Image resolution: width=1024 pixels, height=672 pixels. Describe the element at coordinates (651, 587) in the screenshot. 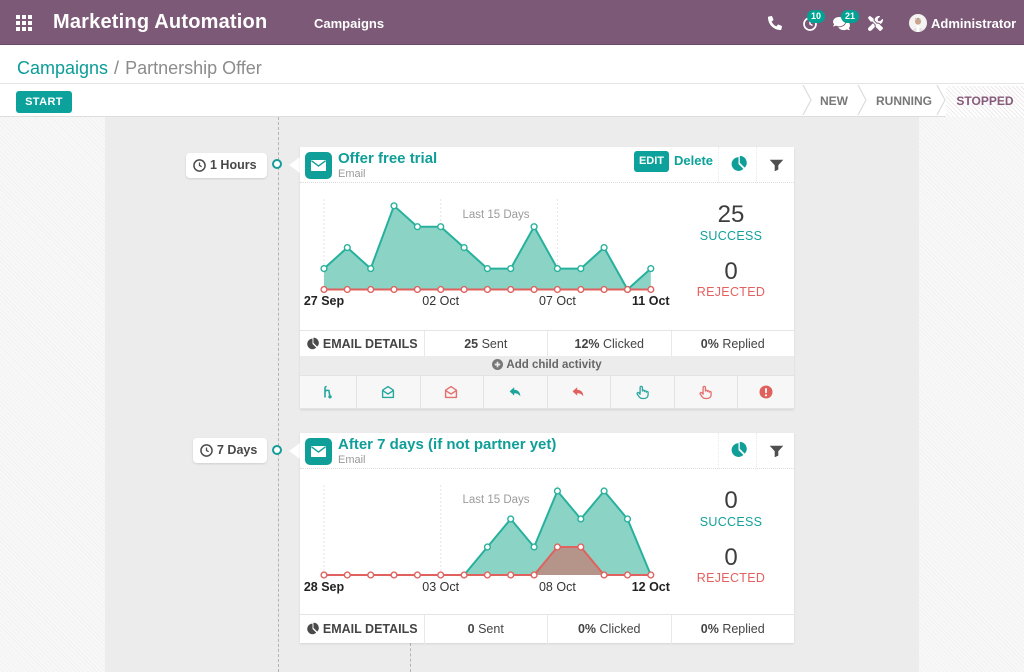

I see `svg-text: 12 Oct` at that location.